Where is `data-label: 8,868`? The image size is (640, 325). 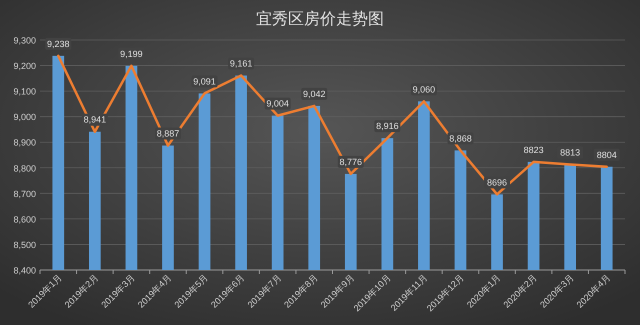
data-label: 8,868 is located at coordinates (460, 138).